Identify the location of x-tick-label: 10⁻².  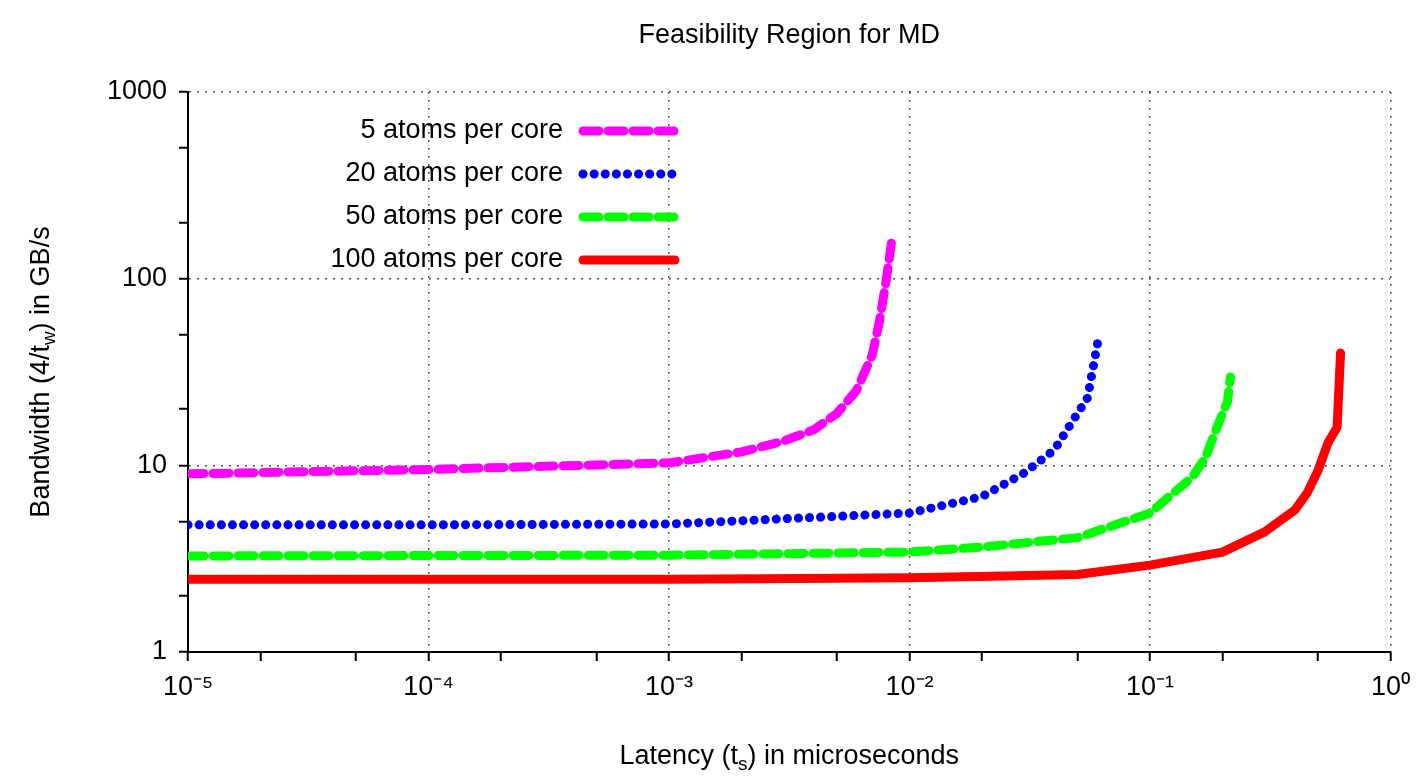
(909, 685).